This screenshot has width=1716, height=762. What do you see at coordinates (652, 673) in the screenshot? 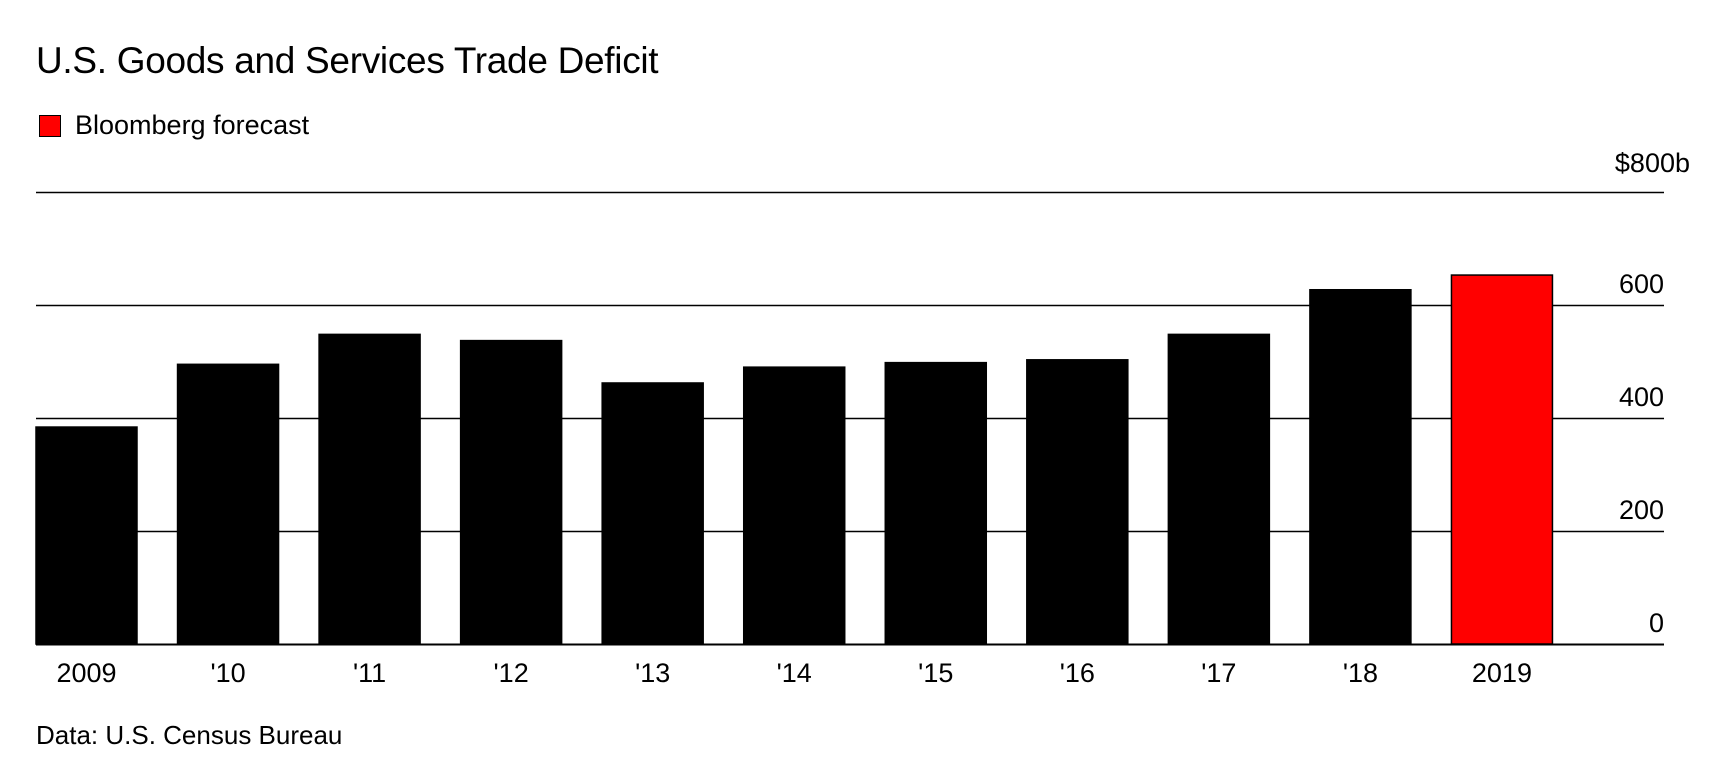
I see `x-tick-label: '13` at bounding box center [652, 673].